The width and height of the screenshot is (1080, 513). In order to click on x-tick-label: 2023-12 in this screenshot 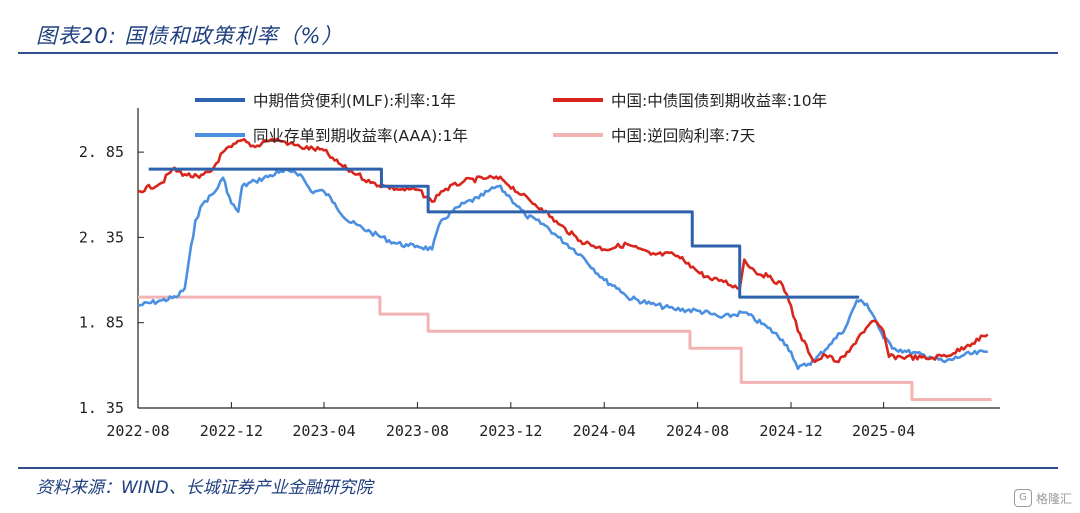, I will do `click(510, 431)`.